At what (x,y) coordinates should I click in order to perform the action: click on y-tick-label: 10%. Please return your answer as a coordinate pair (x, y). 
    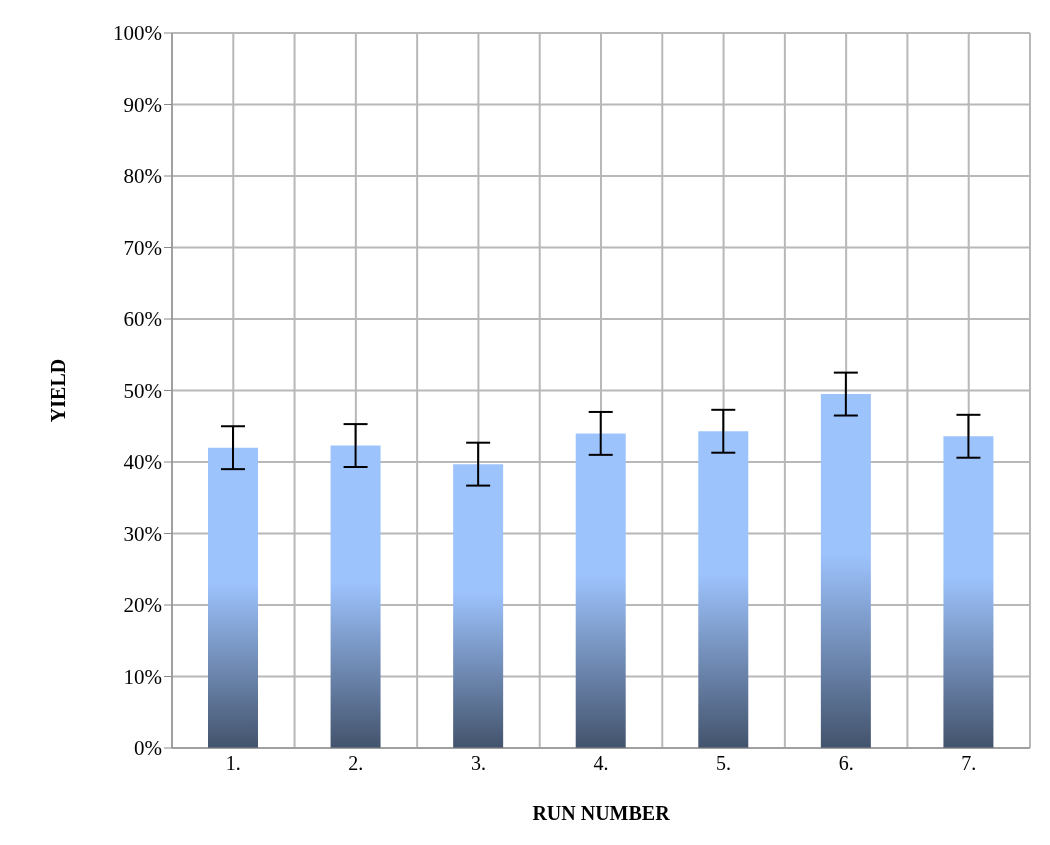
    Looking at the image, I should click on (142, 676).